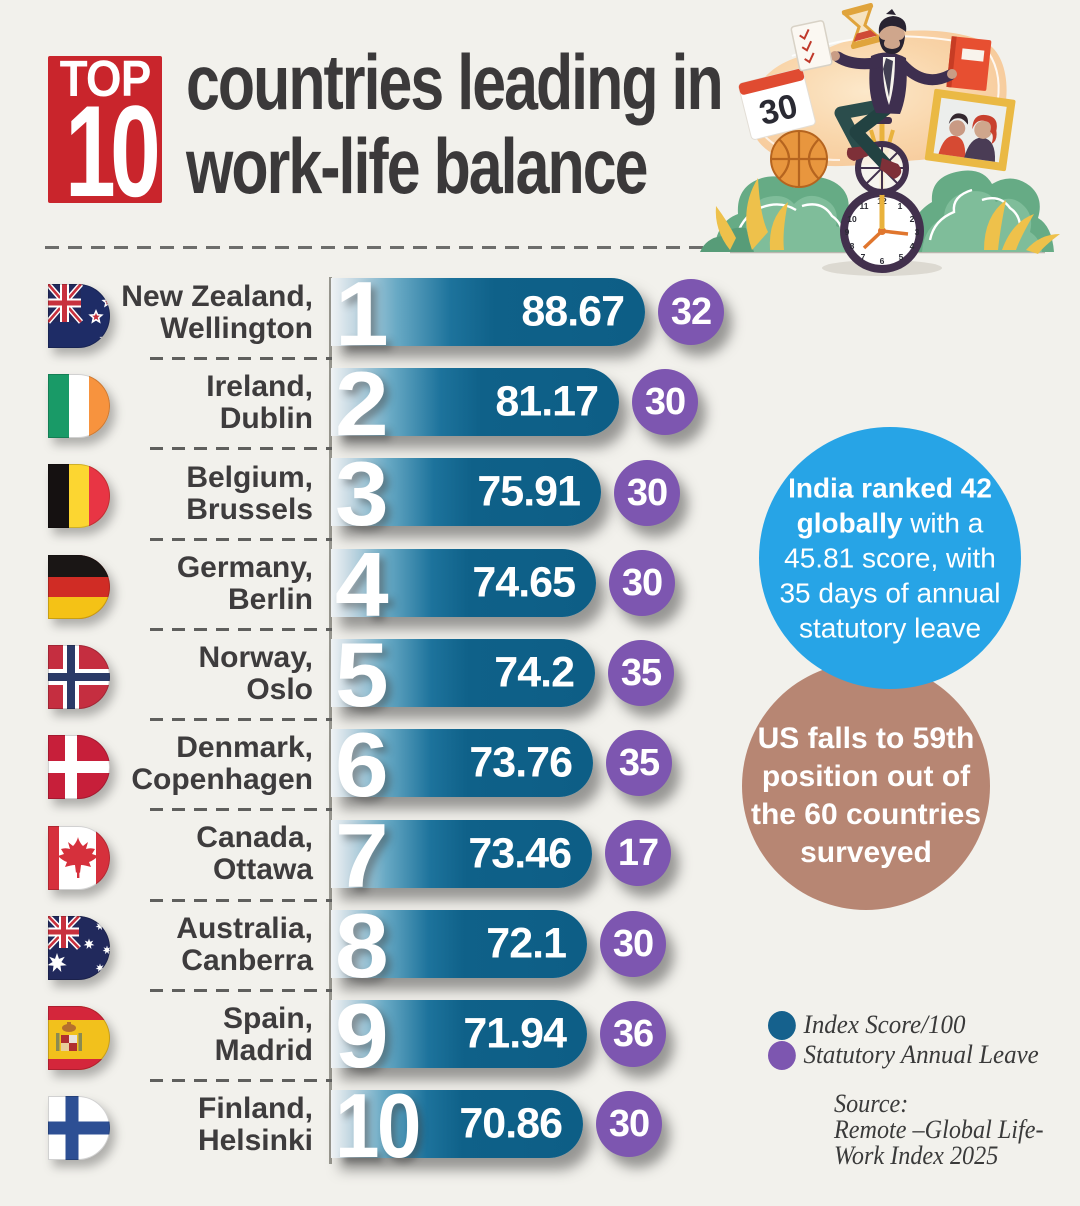  Describe the element at coordinates (852, 246) in the screenshot. I see `svg-text: 8` at that location.